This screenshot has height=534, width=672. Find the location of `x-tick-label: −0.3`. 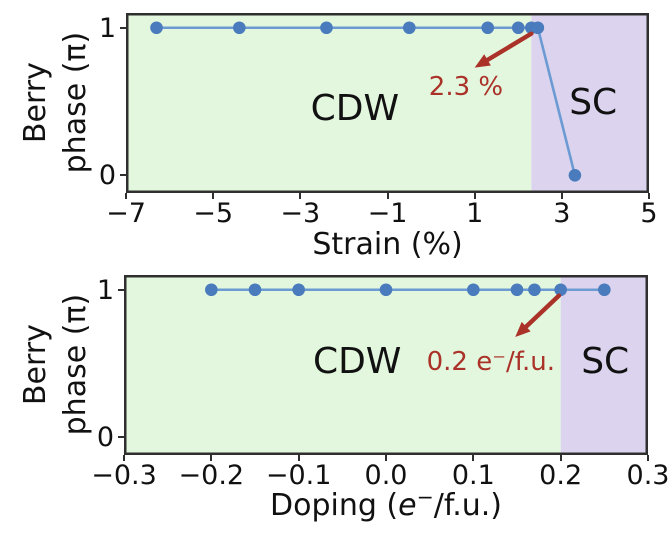

x-tick-label: −0.3 is located at coordinates (124, 475).